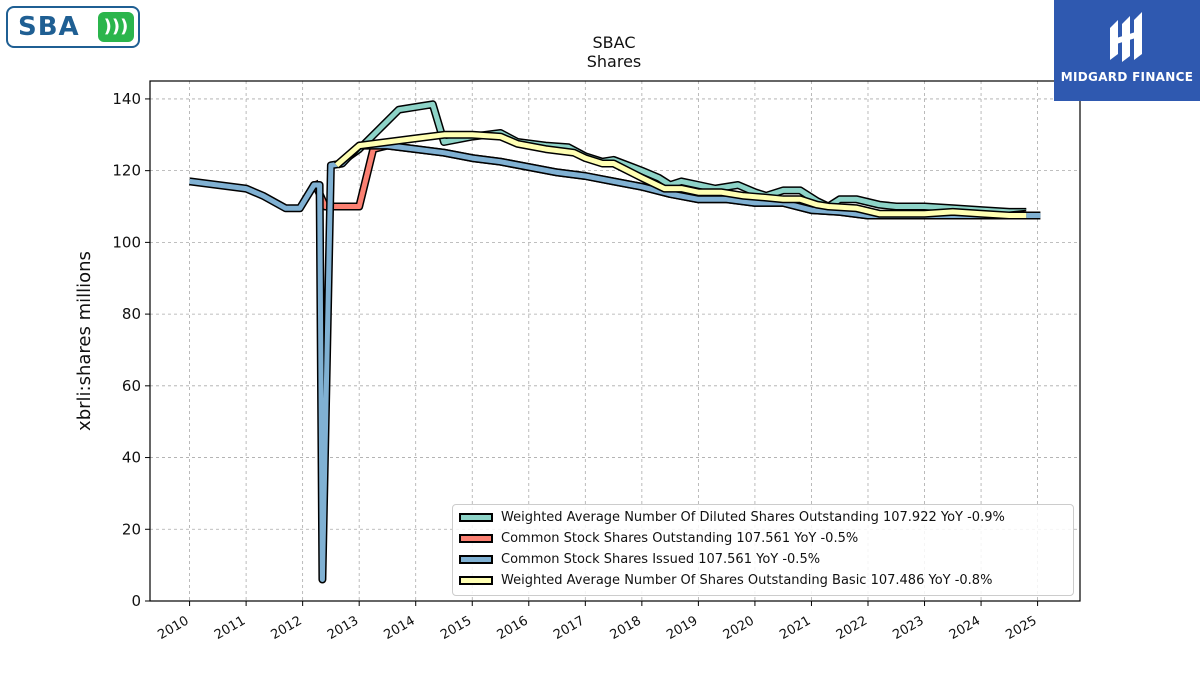  I want to click on x-tick-label: 2018, so click(626, 628).